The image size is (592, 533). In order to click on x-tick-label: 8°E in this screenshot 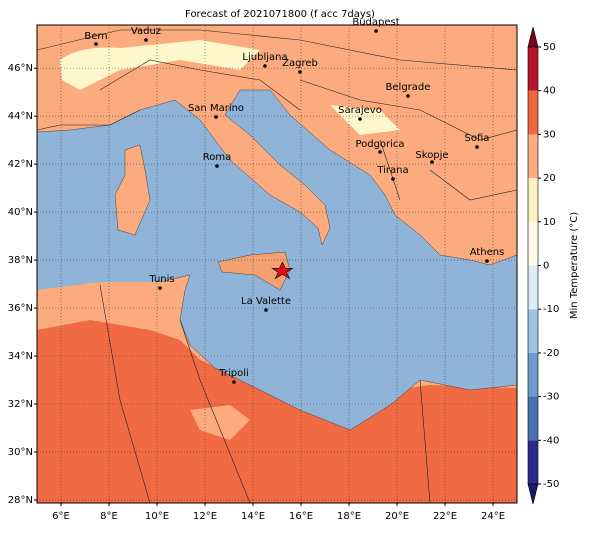, I will do `click(109, 516)`.